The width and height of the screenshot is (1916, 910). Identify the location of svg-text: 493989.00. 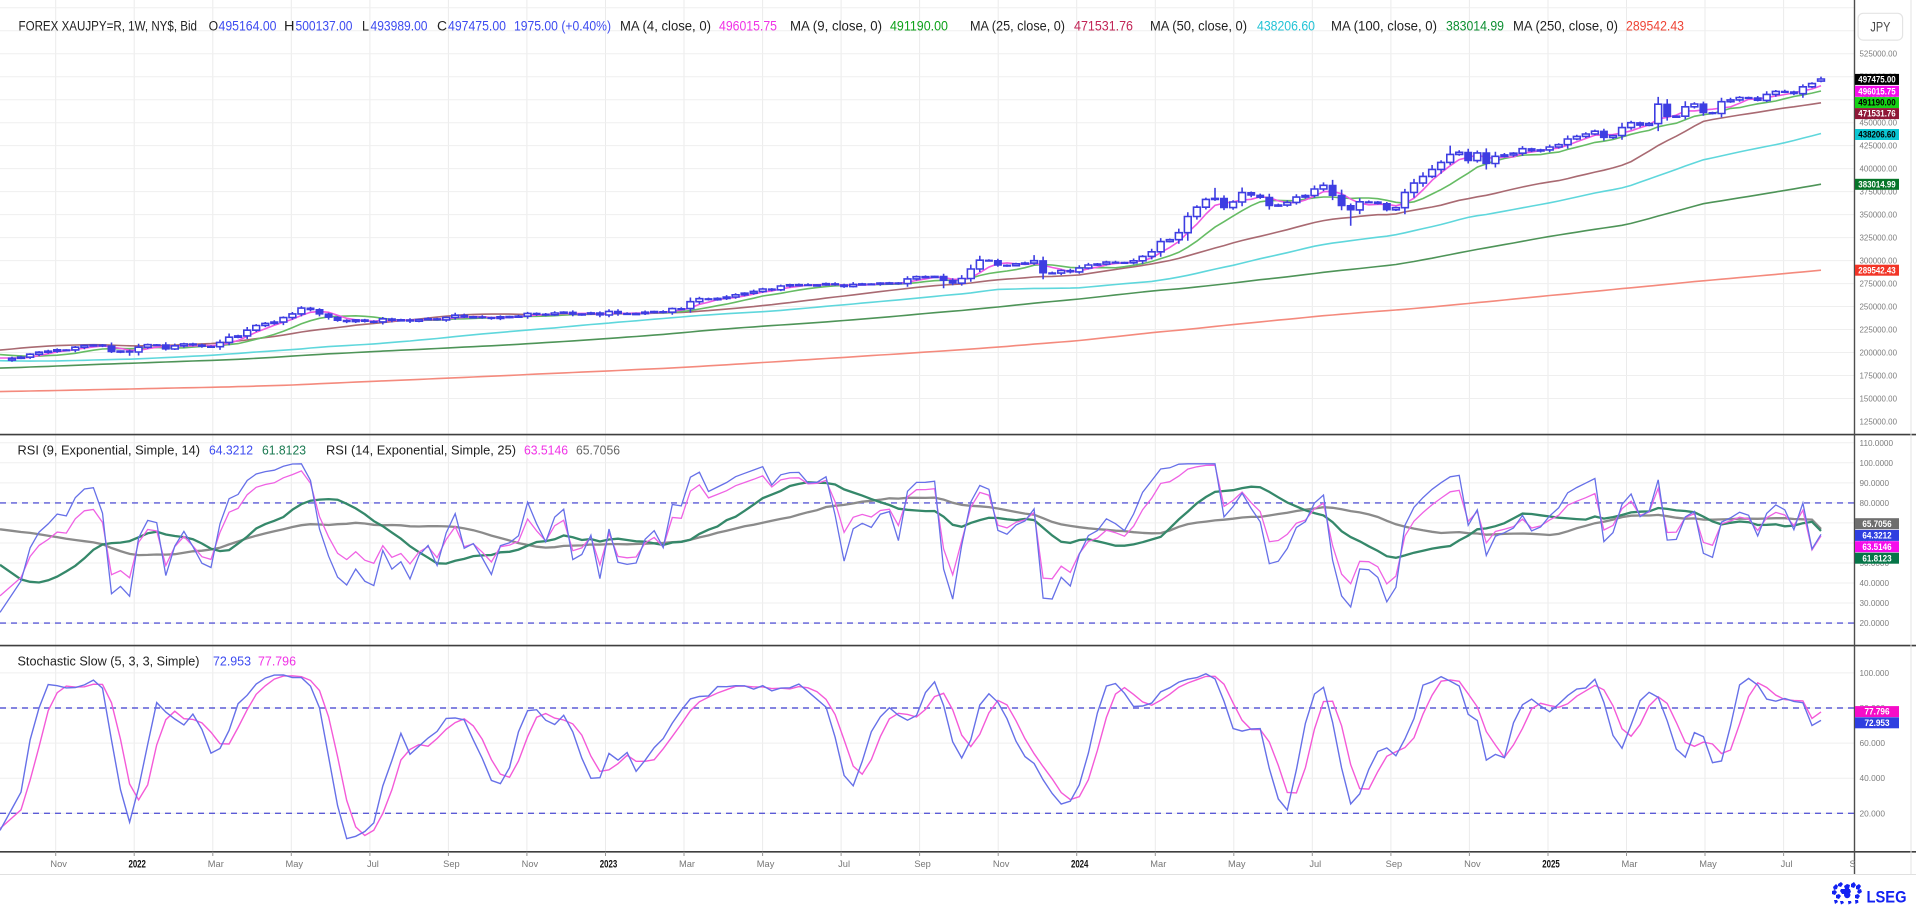
(399, 26).